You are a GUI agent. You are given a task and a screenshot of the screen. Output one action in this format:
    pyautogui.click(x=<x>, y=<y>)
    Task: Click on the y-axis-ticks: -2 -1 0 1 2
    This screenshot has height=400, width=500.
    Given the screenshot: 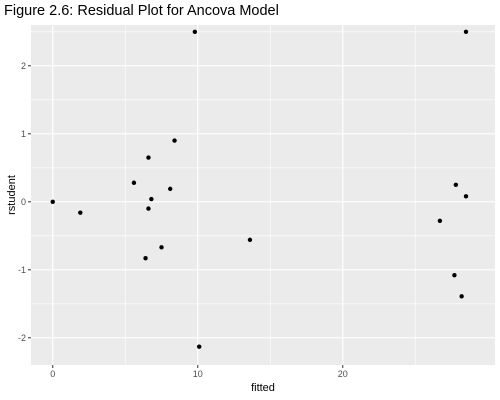 What is the action you would take?
    pyautogui.click(x=24, y=202)
    